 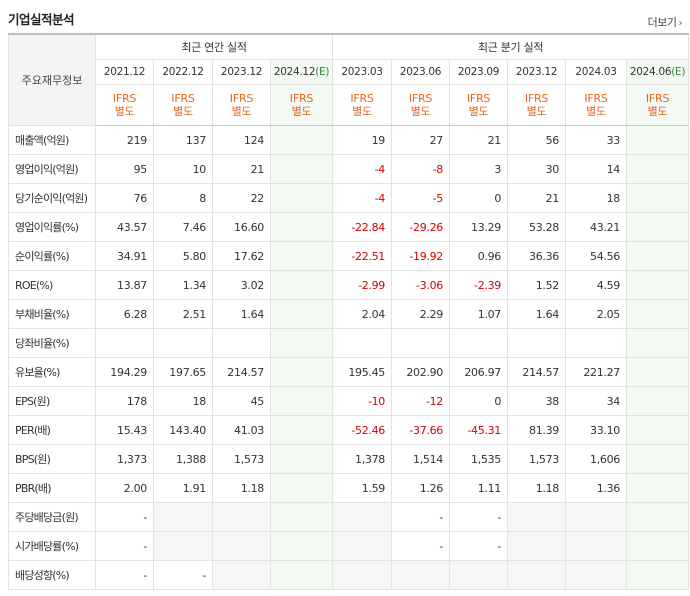 What do you see at coordinates (52, 140) in the screenshot?
I see `row-label: 매출액(억원)` at bounding box center [52, 140].